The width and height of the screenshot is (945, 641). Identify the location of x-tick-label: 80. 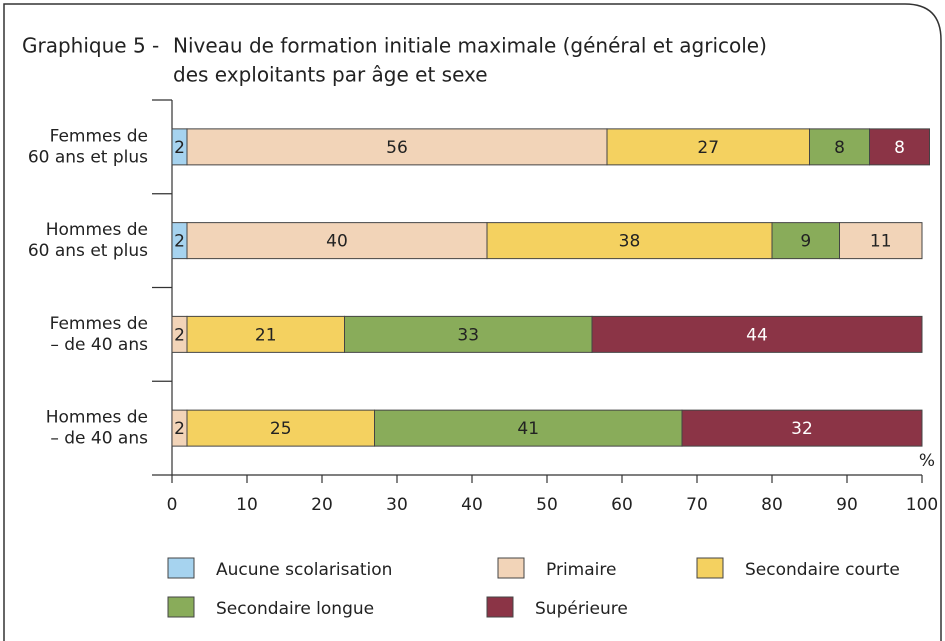
(772, 505).